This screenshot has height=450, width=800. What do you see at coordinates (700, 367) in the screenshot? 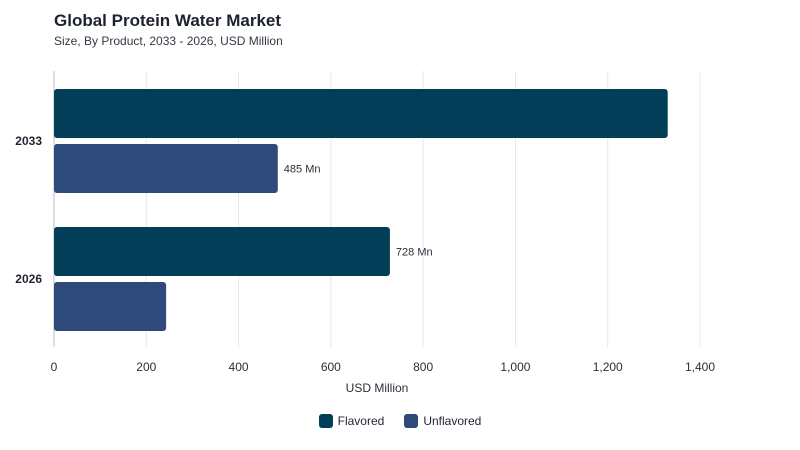
I see `x-tick-label: 1,400` at bounding box center [700, 367].